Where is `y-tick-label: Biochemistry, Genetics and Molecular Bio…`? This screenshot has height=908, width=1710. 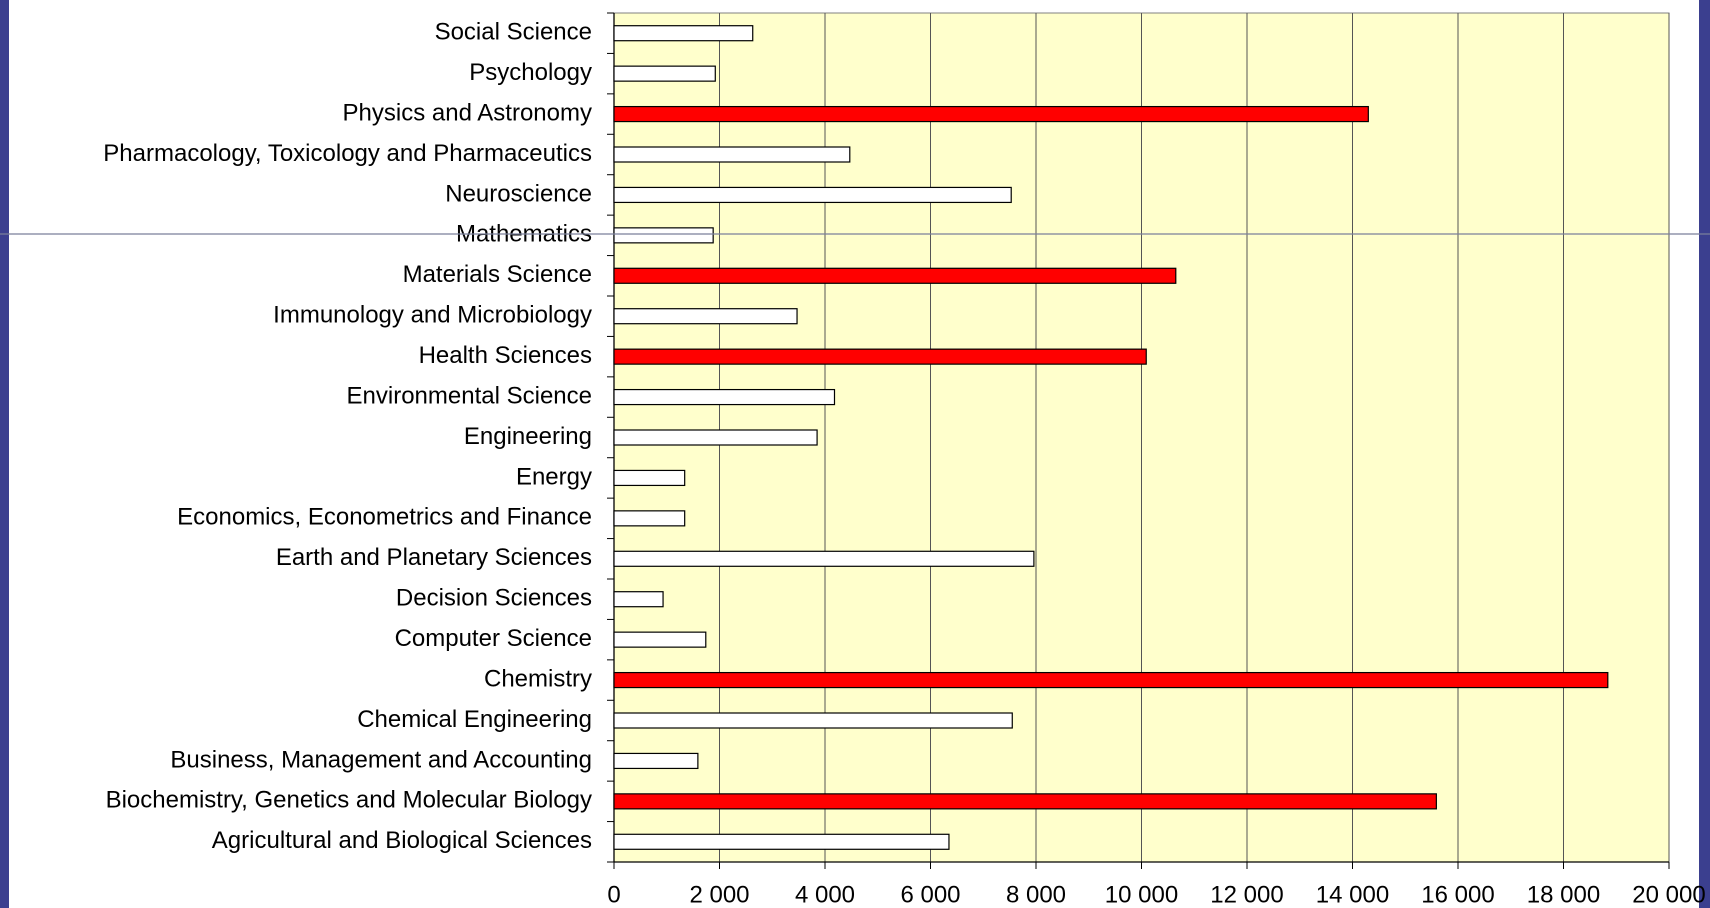
y-tick-label: Biochemistry, Genetics and Molecular Bio… is located at coordinates (349, 800).